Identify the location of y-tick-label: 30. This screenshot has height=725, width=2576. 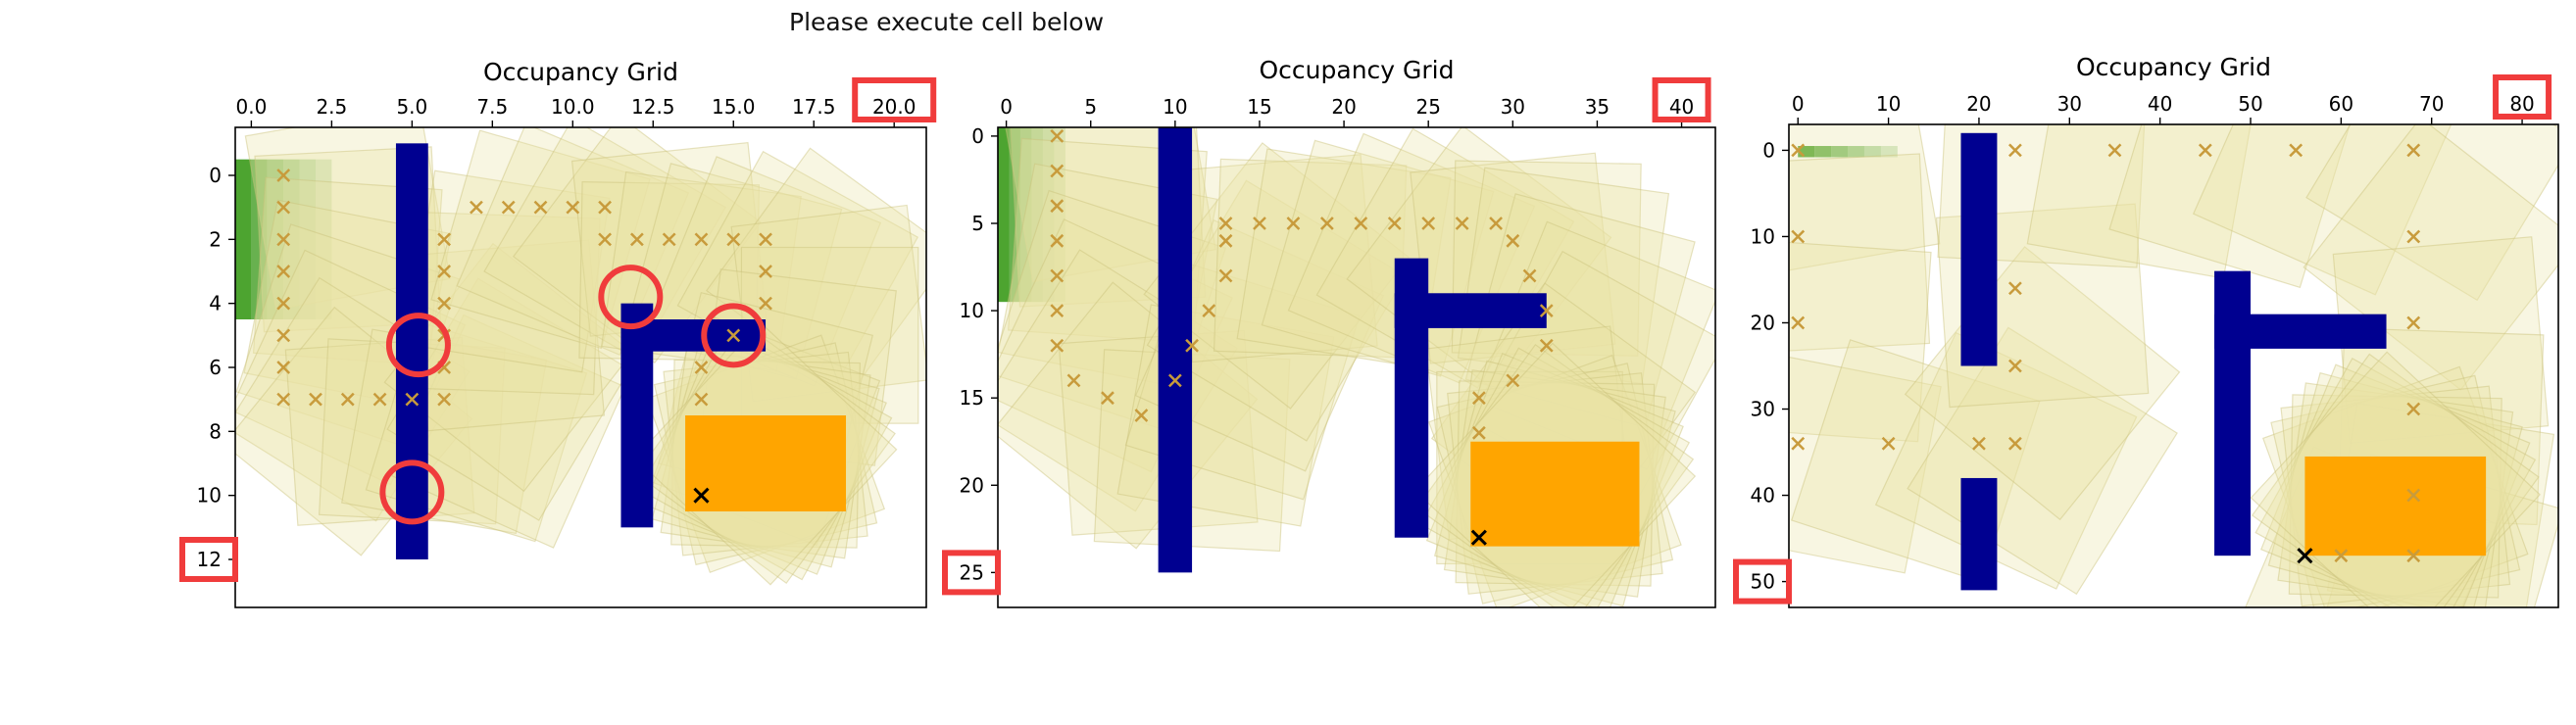
(1763, 409).